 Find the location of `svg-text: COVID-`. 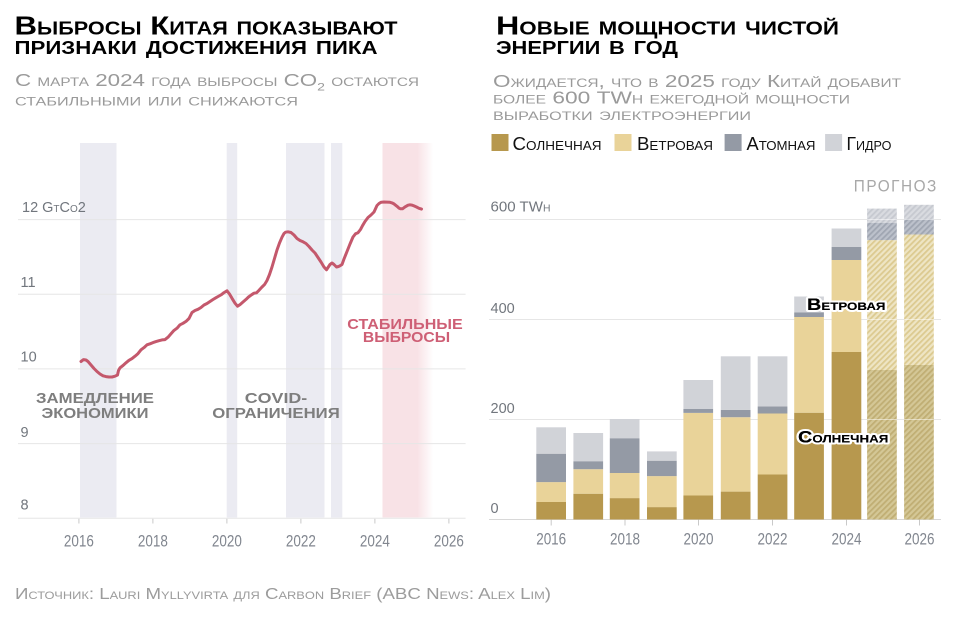

svg-text: COVID- is located at coordinates (276, 398).